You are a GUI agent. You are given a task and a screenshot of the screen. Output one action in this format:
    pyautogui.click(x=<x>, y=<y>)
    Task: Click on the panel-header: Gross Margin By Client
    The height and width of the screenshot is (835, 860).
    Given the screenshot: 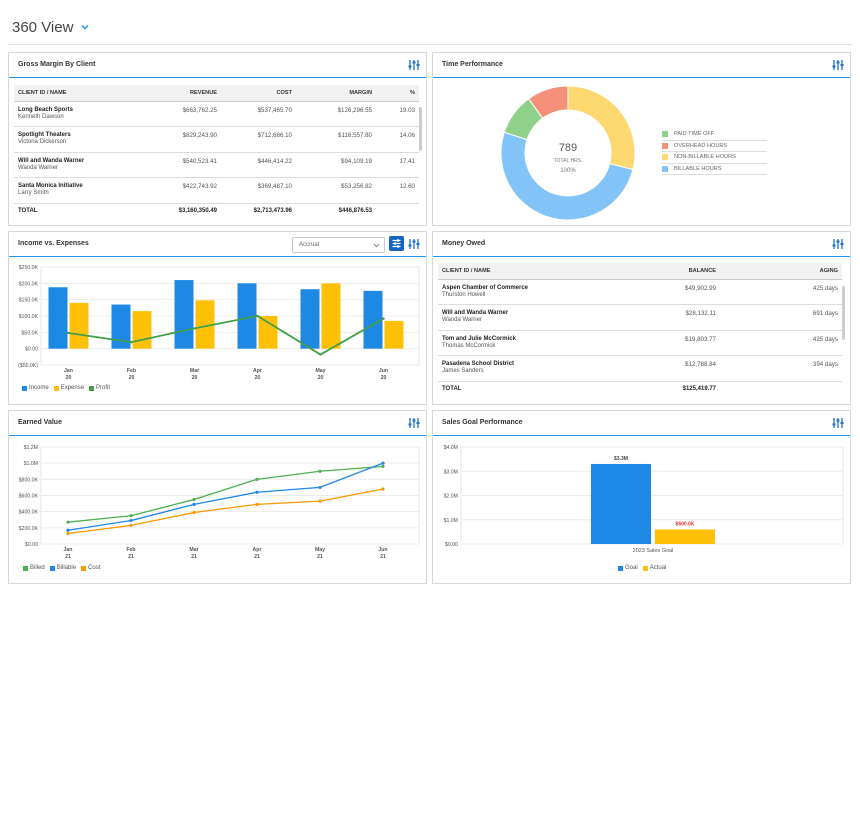 What is the action you would take?
    pyautogui.click(x=217, y=65)
    